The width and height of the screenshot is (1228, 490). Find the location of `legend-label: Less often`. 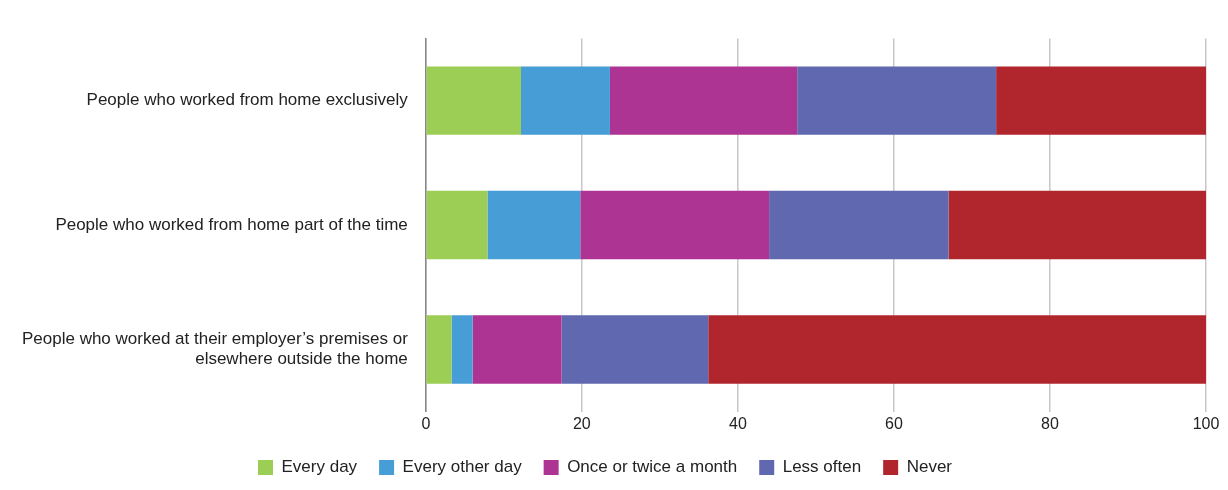

legend-label: Less often is located at coordinates (822, 467).